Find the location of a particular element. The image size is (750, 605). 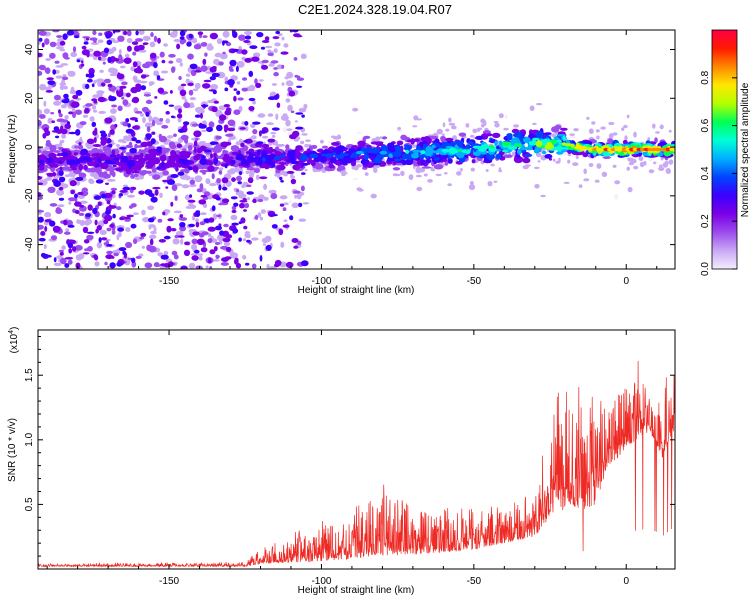

spectrogram-x-tick-label: -100 is located at coordinates (321, 281).